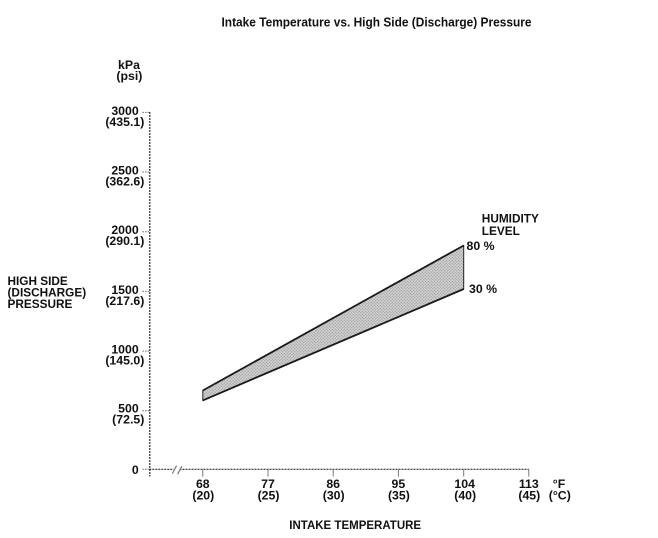 This screenshot has height=538, width=658. Describe the element at coordinates (483, 289) in the screenshot. I see `svg-text: 30 %` at that location.